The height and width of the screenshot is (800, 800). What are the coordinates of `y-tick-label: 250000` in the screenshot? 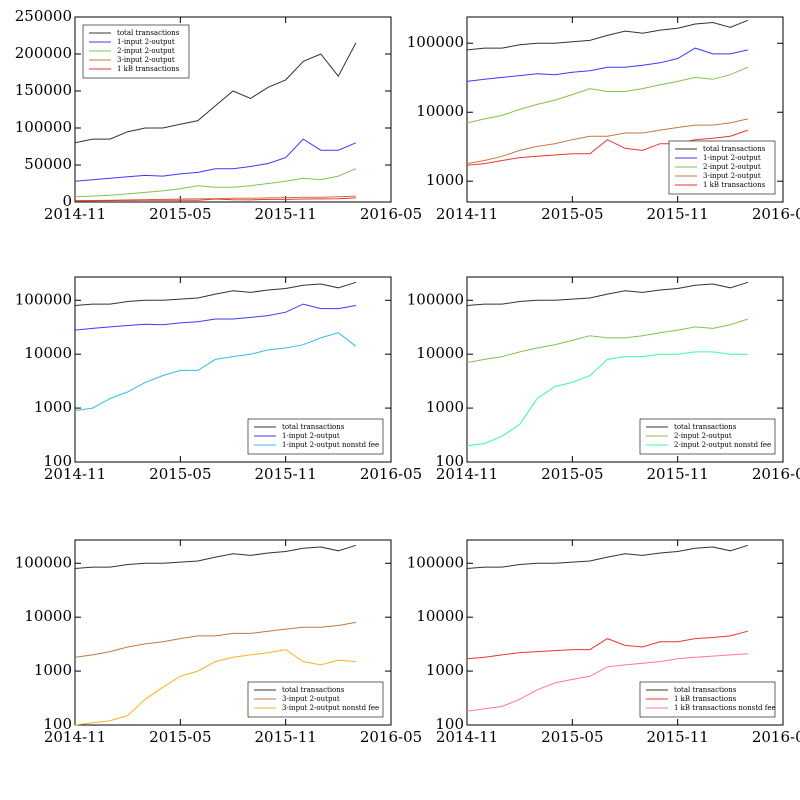 It's located at (43, 16).